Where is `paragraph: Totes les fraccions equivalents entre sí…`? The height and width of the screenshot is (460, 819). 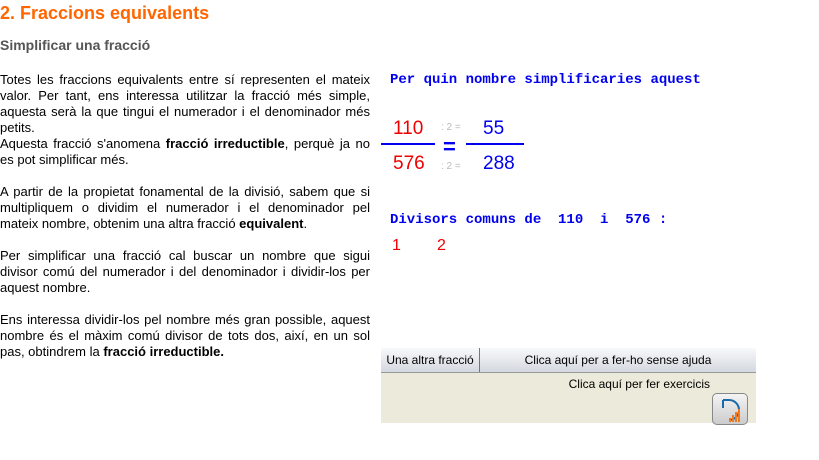
paragraph: Totes les fraccions equivalents entre sí… is located at coordinates (185, 120).